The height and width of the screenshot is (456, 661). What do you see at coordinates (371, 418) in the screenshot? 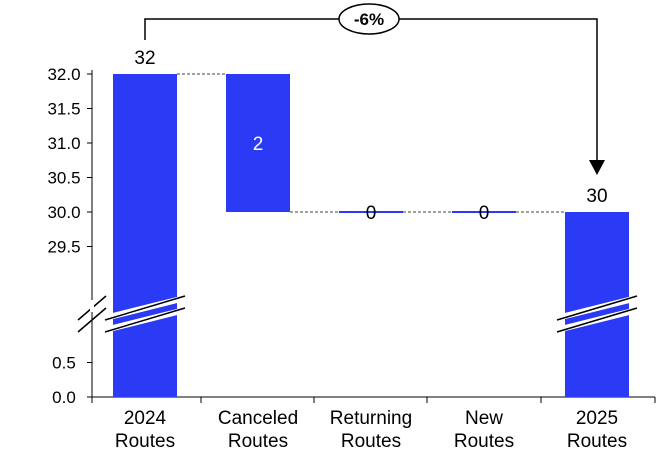
I see `x-category-label-line: Returning` at bounding box center [371, 418].